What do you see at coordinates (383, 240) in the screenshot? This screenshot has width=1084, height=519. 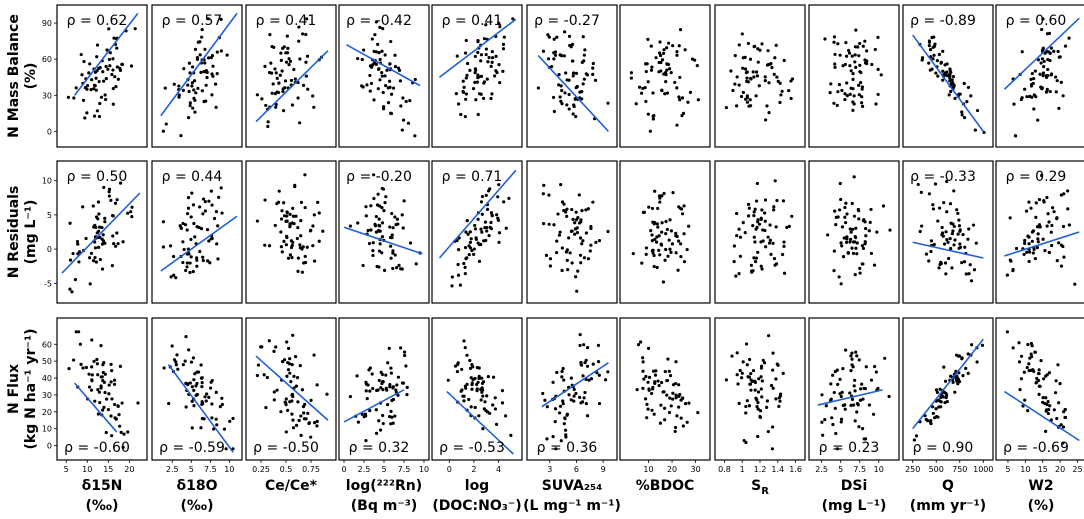 I see `regression-line` at bounding box center [383, 240].